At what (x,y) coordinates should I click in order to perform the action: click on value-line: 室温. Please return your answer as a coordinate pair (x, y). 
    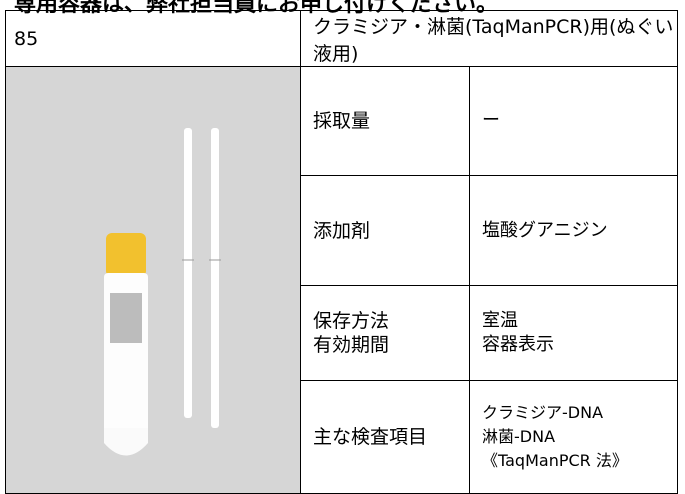
    Looking at the image, I should click on (500, 320).